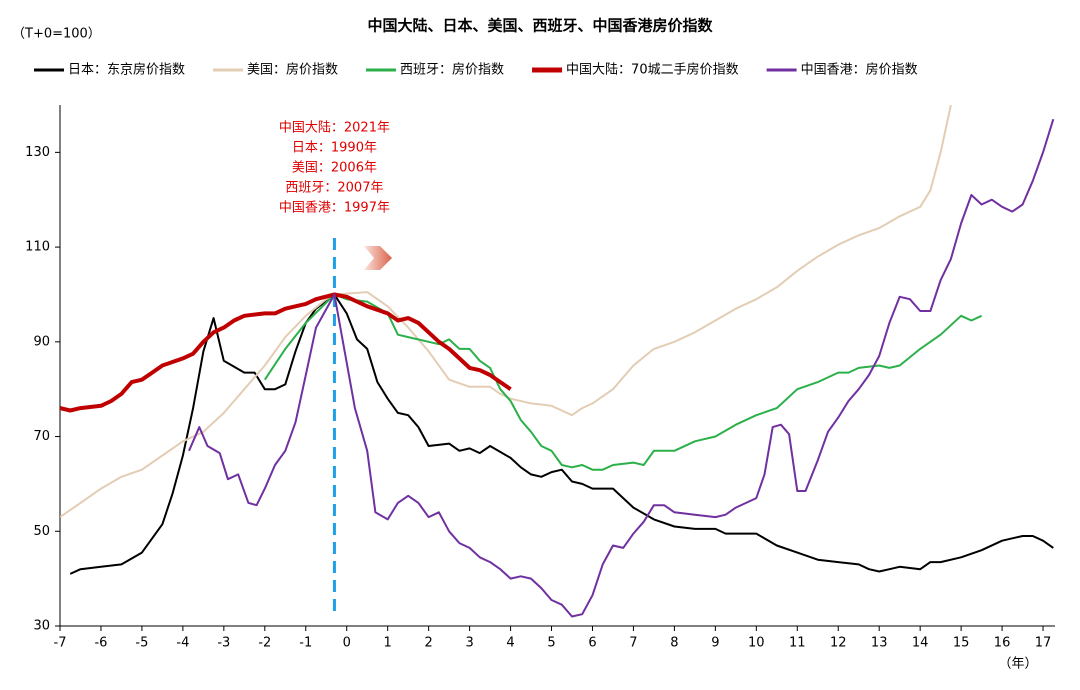  Describe the element at coordinates (305, 643) in the screenshot. I see `x-tick-label: -1` at that location.